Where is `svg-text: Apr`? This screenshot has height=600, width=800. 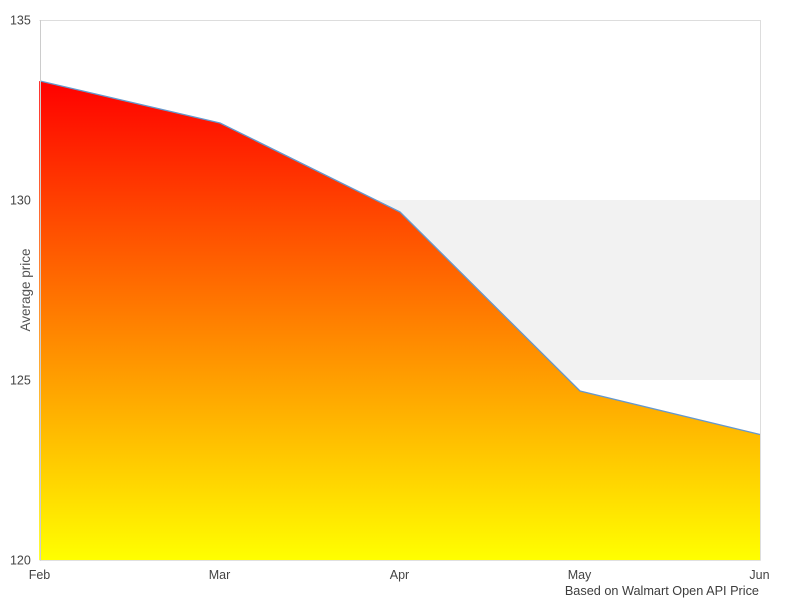
svg-text: Apr is located at coordinates (399, 575).